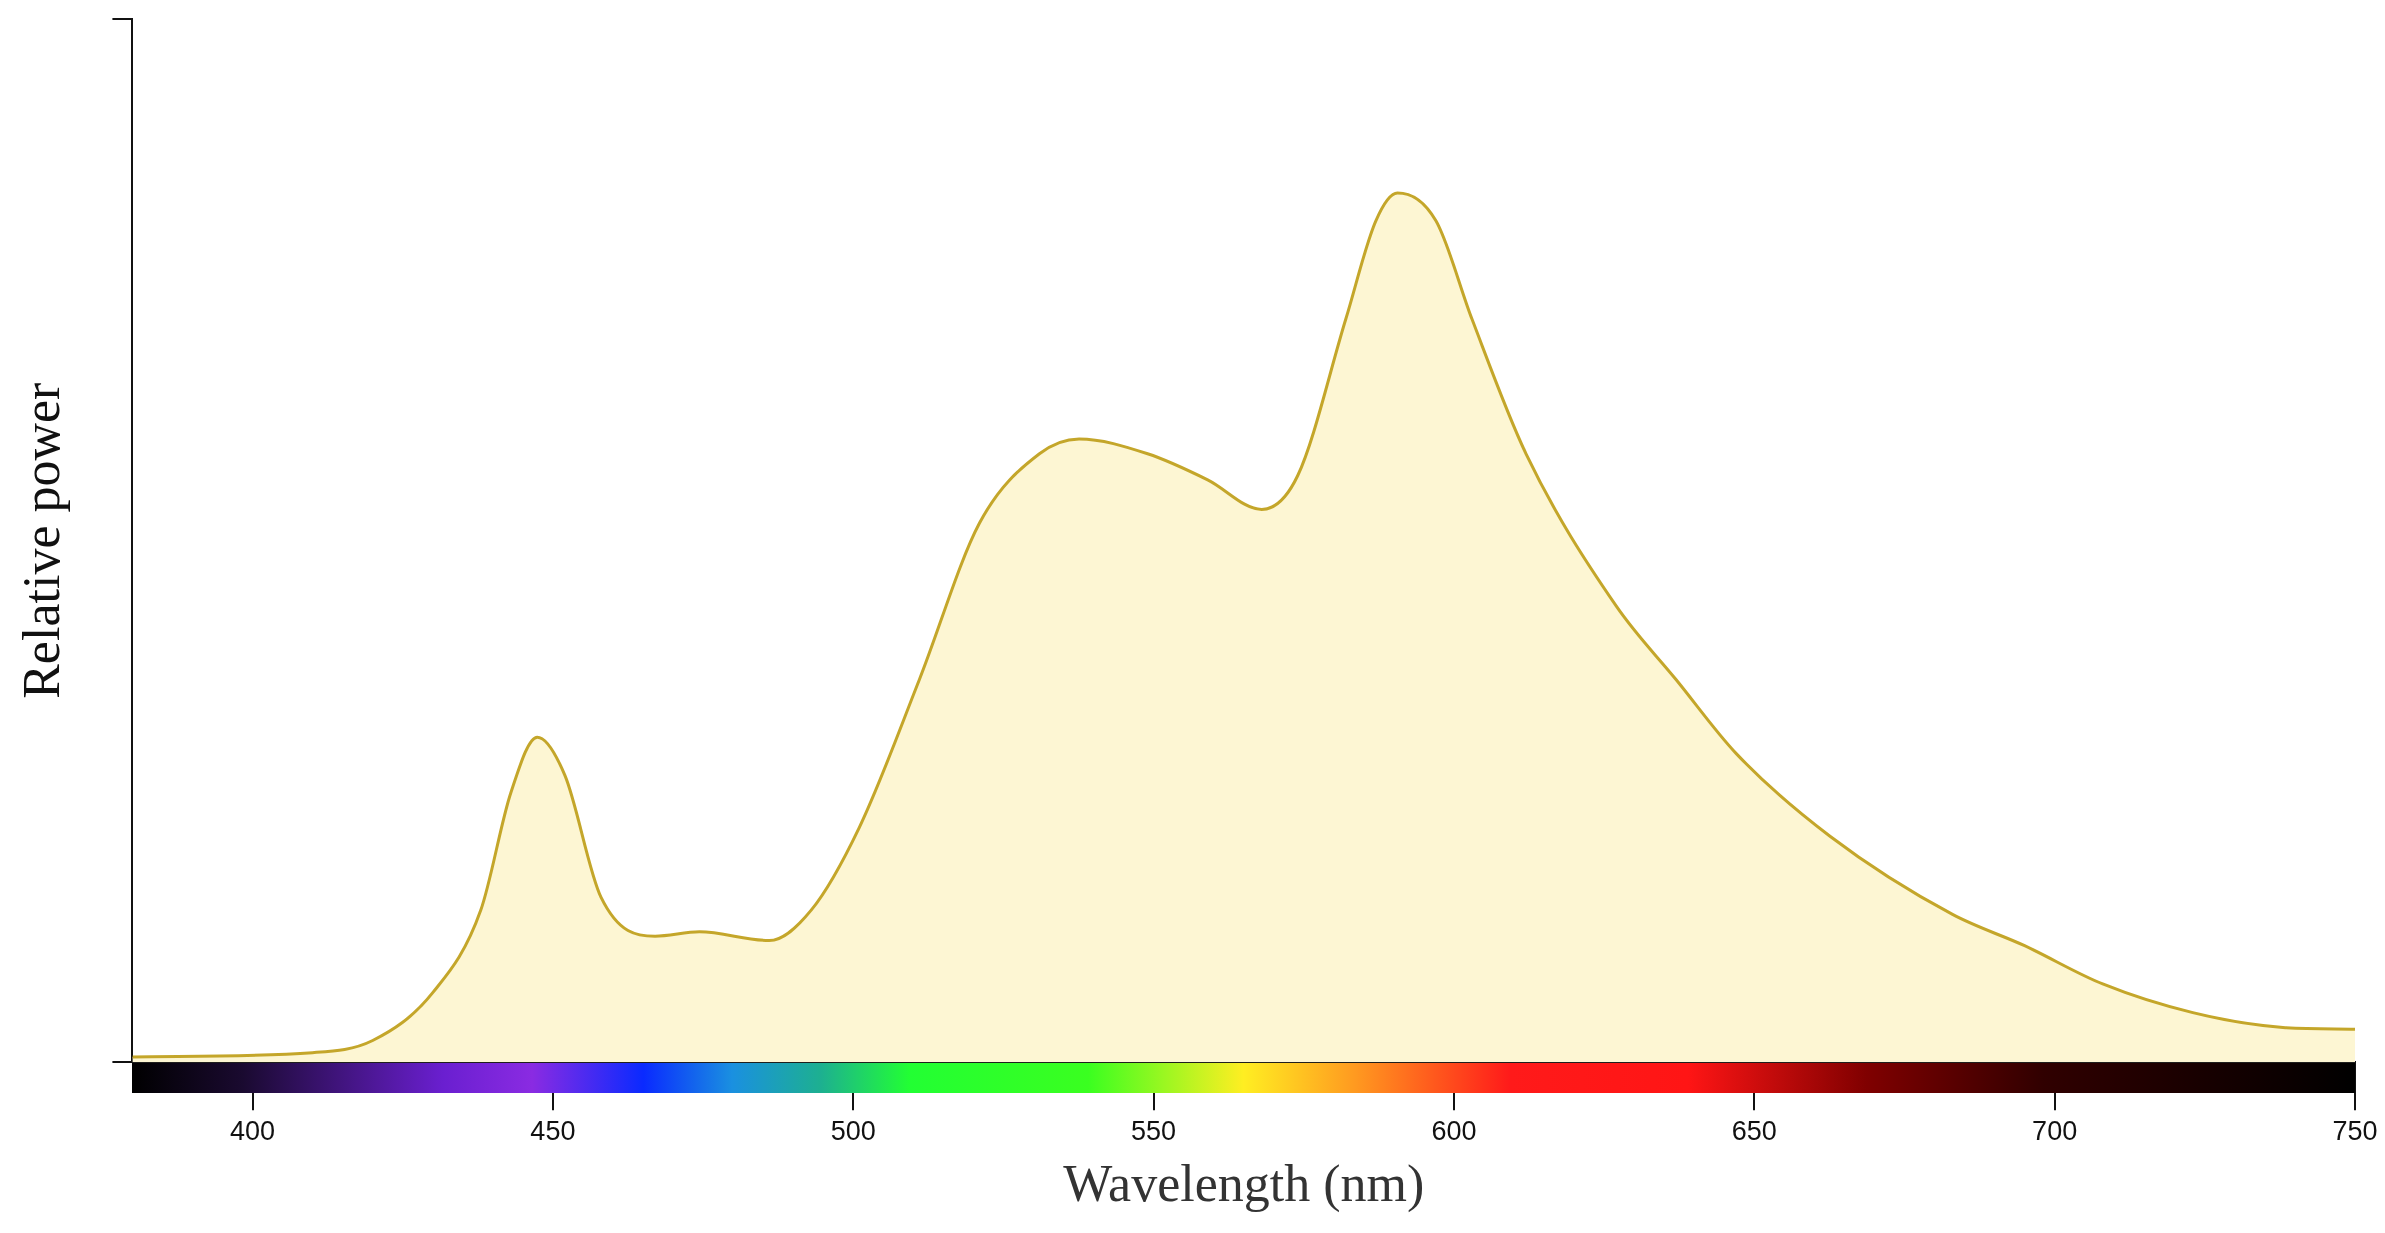 Image resolution: width=2385 pixels, height=1233 pixels. What do you see at coordinates (1154, 1130) in the screenshot?
I see `x-tick-label: 550` at bounding box center [1154, 1130].